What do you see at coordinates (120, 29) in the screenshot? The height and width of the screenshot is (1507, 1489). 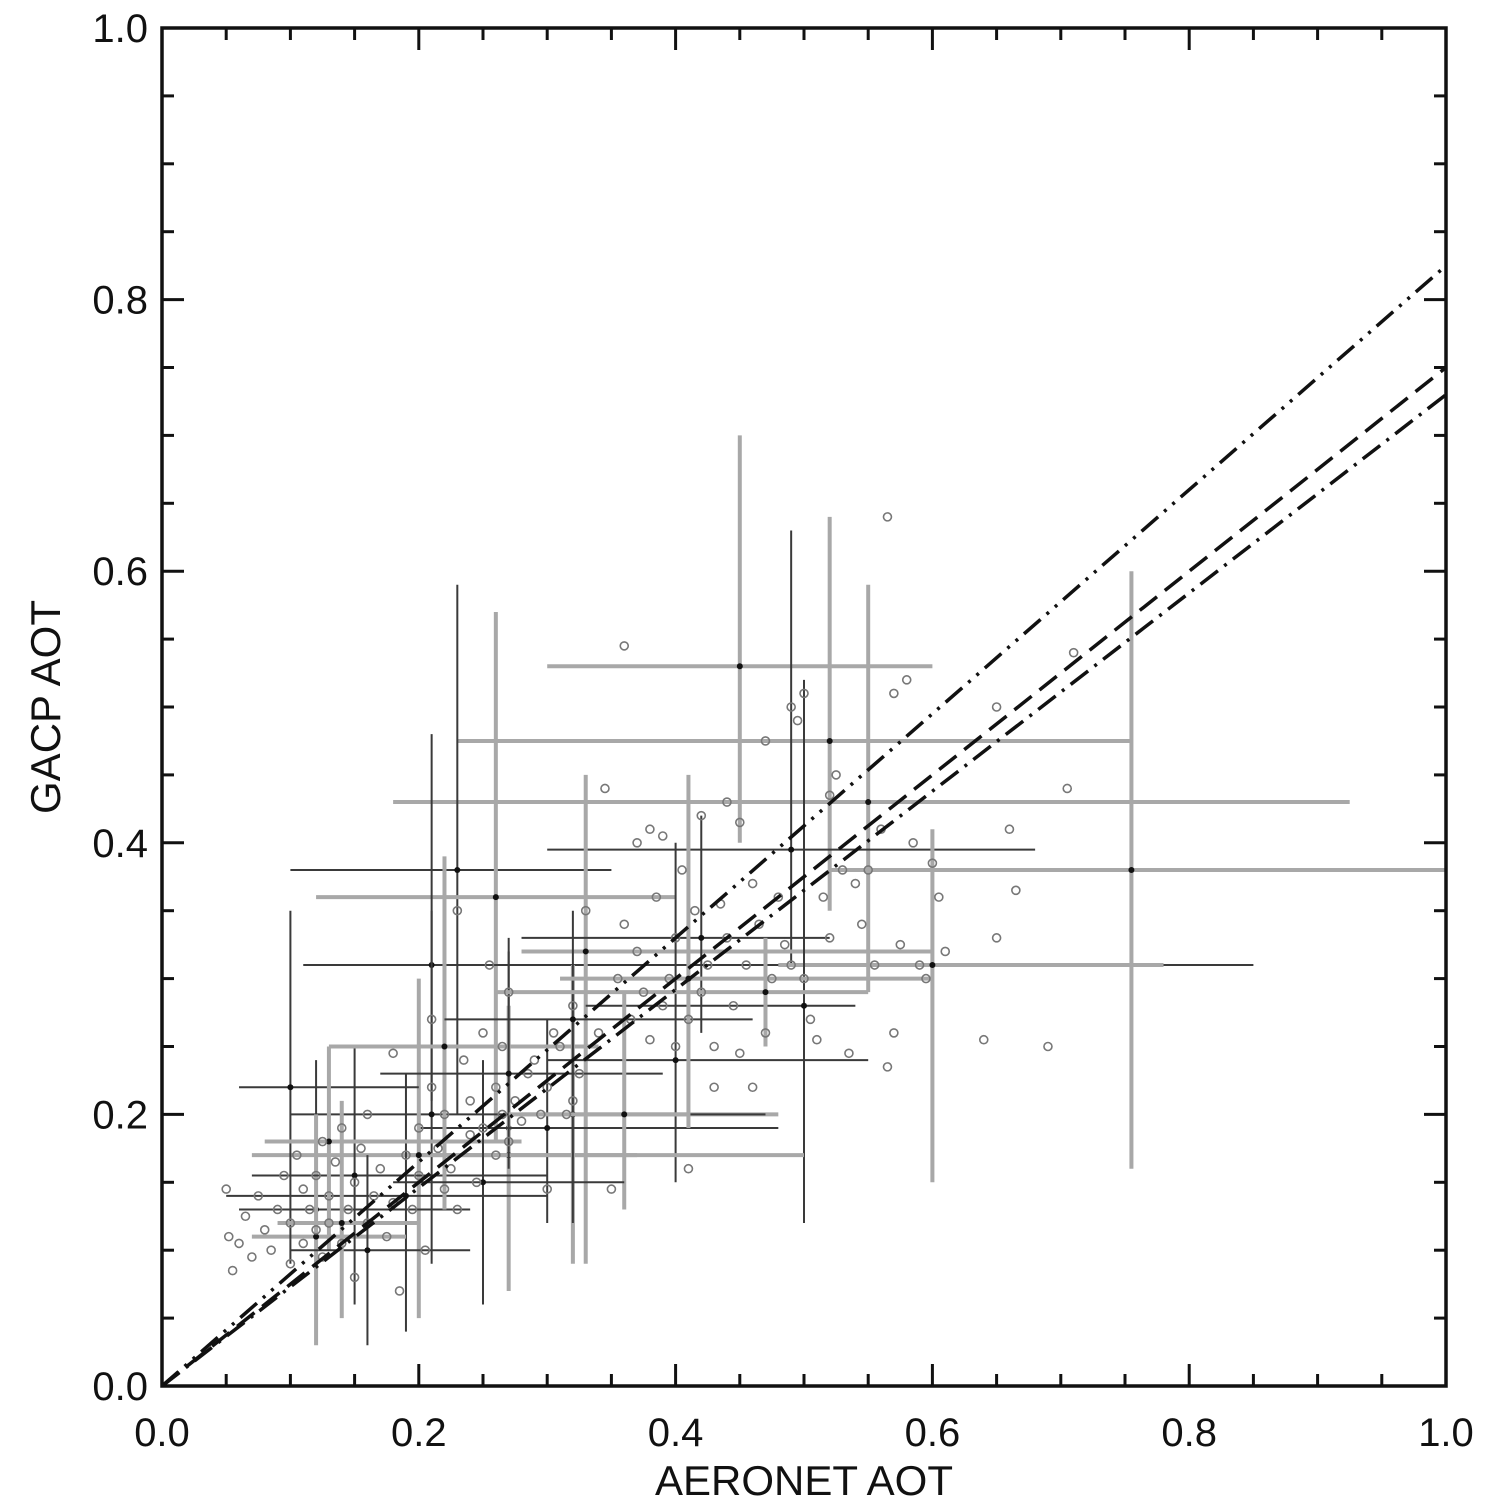 I see `y-tick-label: 1.0` at bounding box center [120, 29].